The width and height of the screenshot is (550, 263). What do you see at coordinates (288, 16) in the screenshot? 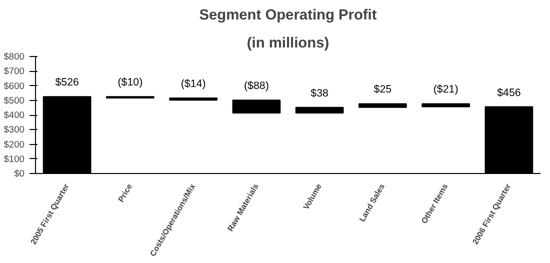
I see `chart-title: Segment Operating Profit` at bounding box center [288, 16].